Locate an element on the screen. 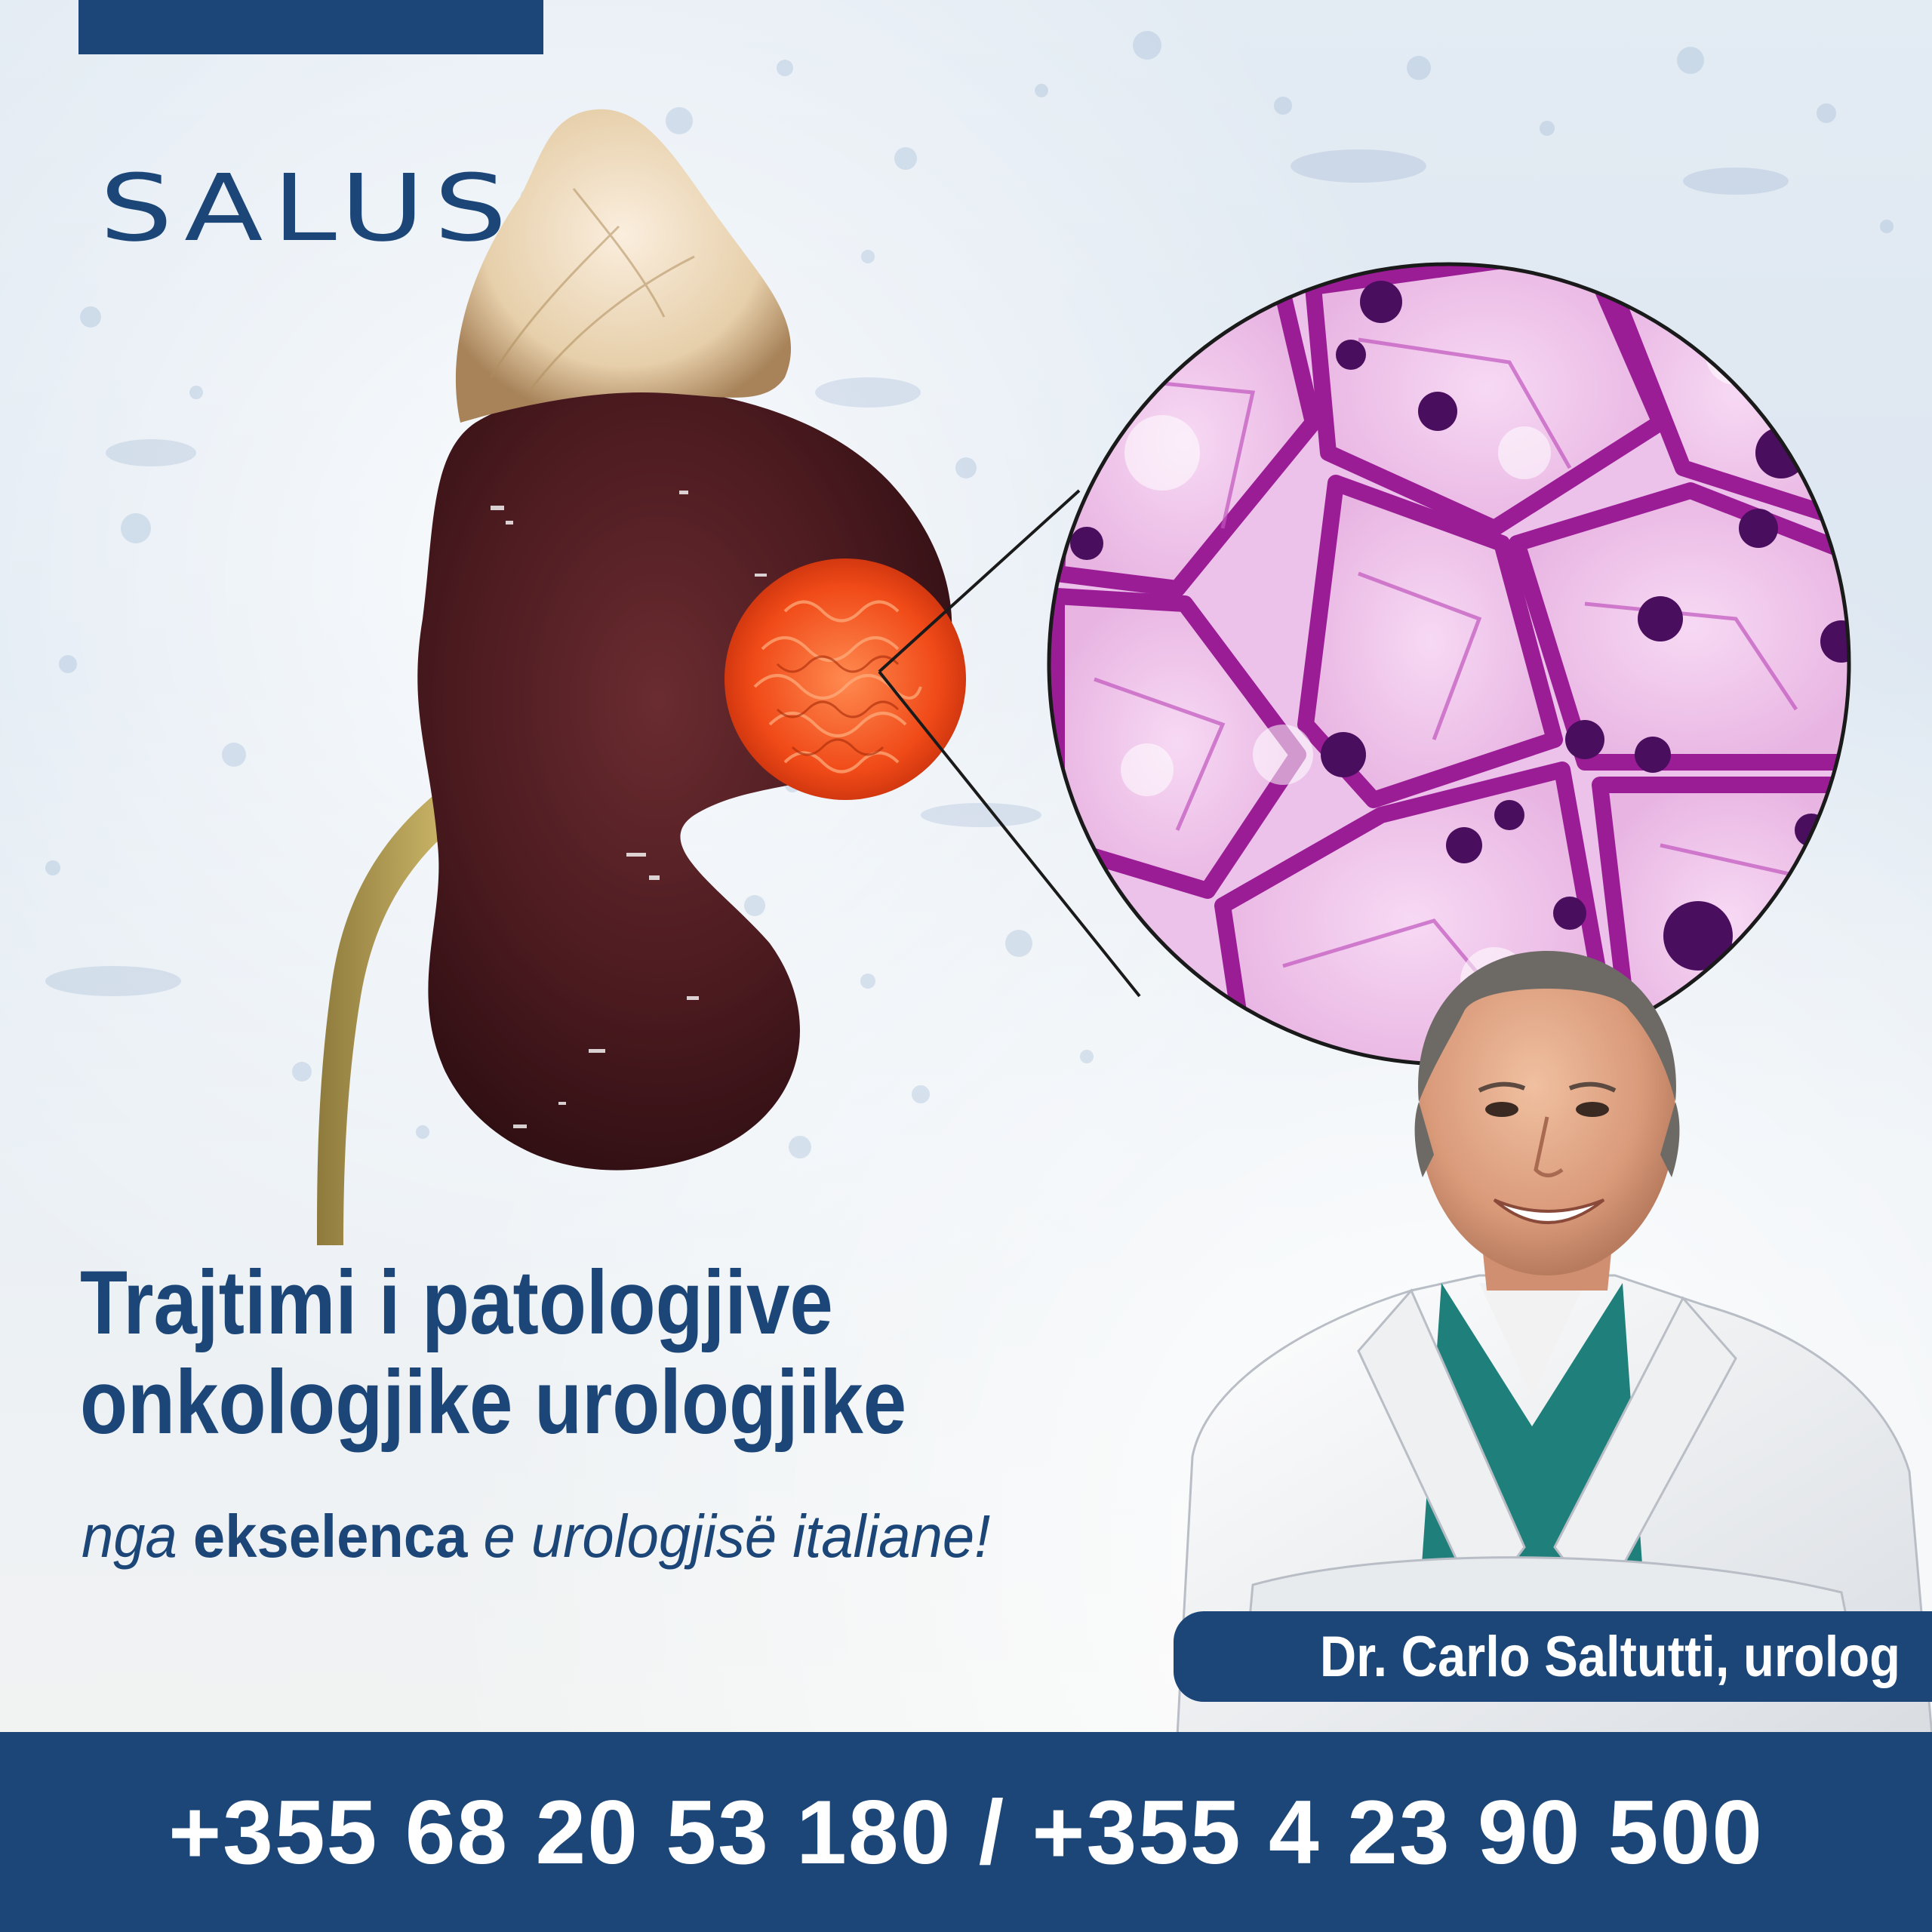 The height and width of the screenshot is (1932, 1932). tagline: nga ekselenca e urologjisë italiane! is located at coordinates (536, 1536).